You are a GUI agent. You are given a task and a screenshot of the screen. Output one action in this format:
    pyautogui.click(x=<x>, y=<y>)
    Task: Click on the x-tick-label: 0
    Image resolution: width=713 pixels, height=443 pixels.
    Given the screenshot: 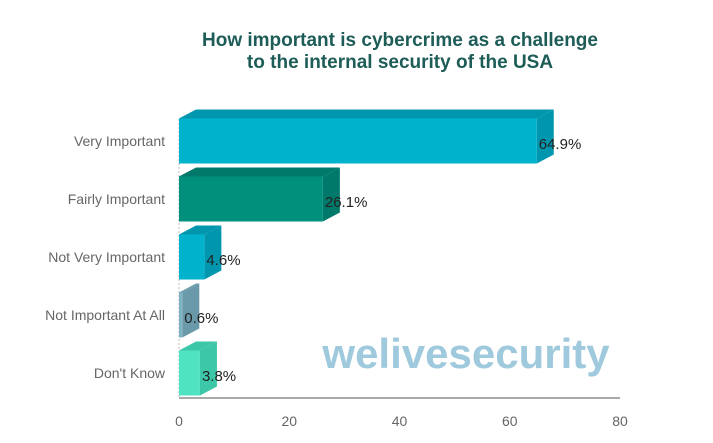 What is the action you would take?
    pyautogui.click(x=179, y=421)
    